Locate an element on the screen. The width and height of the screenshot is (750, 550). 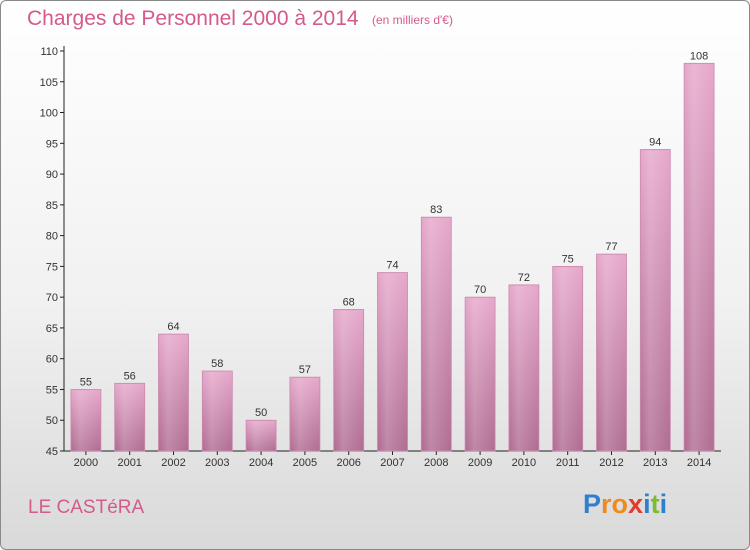
x-tick-label: 2000 is located at coordinates (86, 463).